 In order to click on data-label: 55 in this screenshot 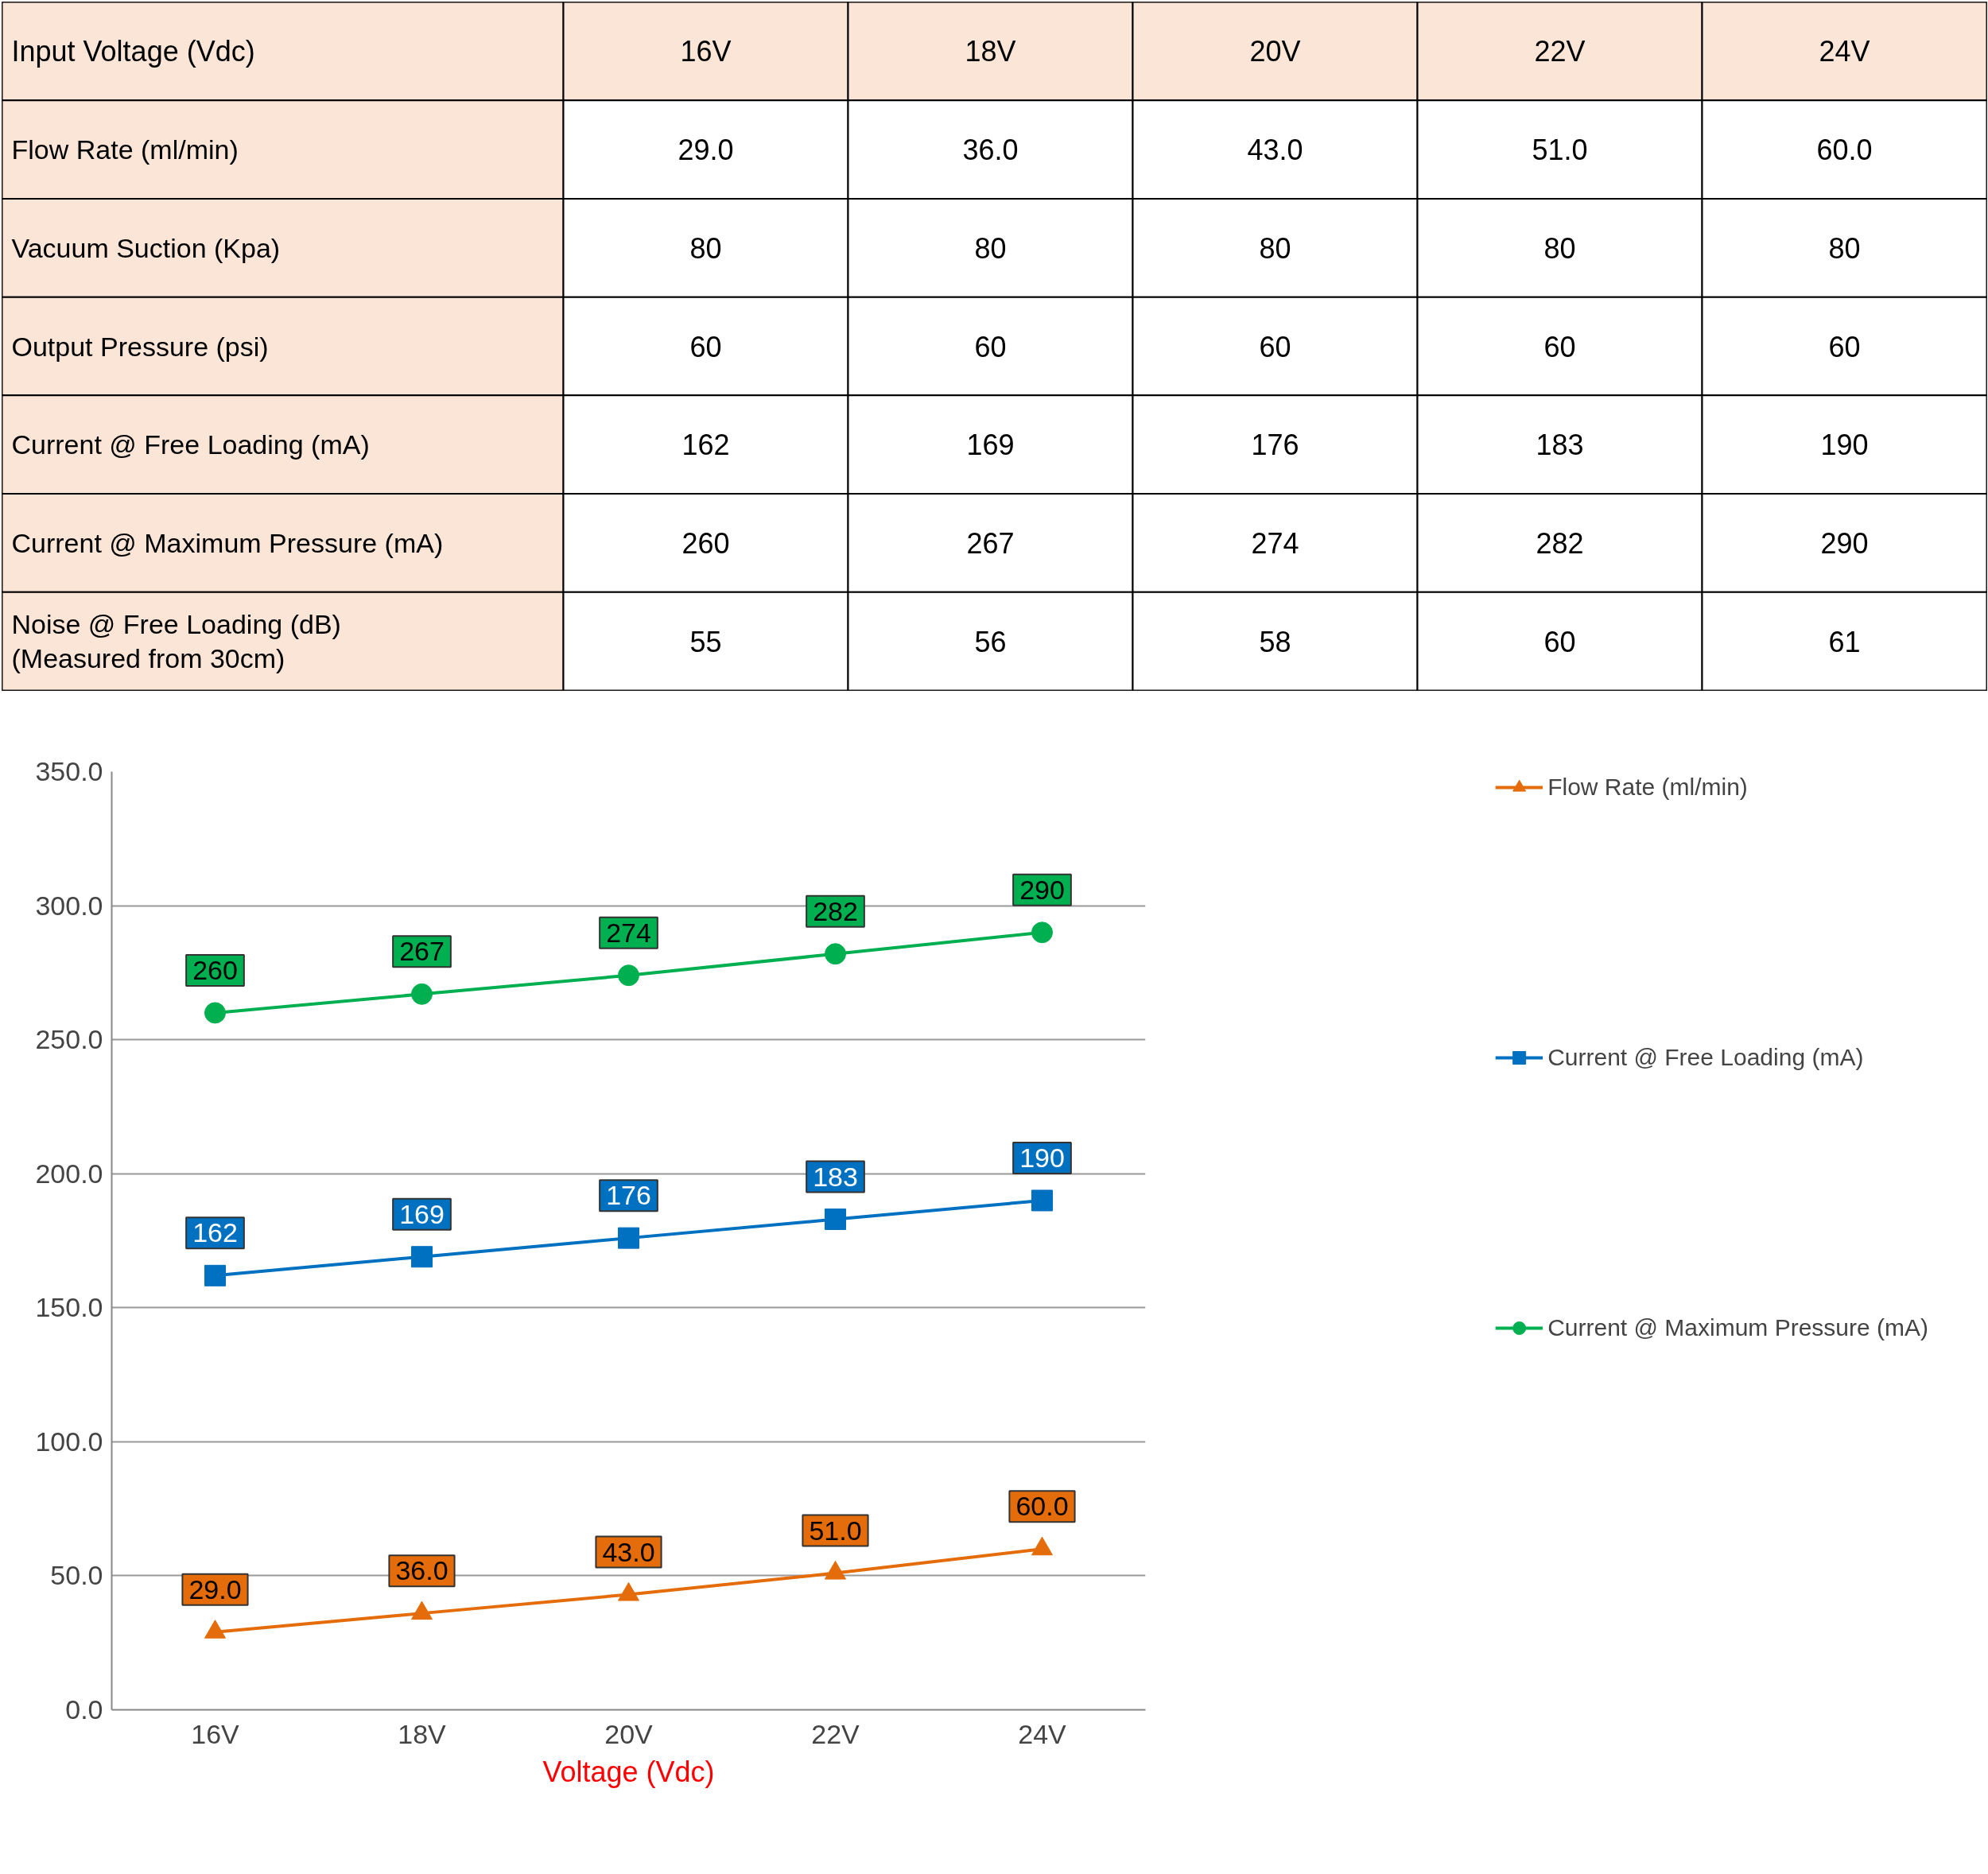, I will do `click(705, 641)`.